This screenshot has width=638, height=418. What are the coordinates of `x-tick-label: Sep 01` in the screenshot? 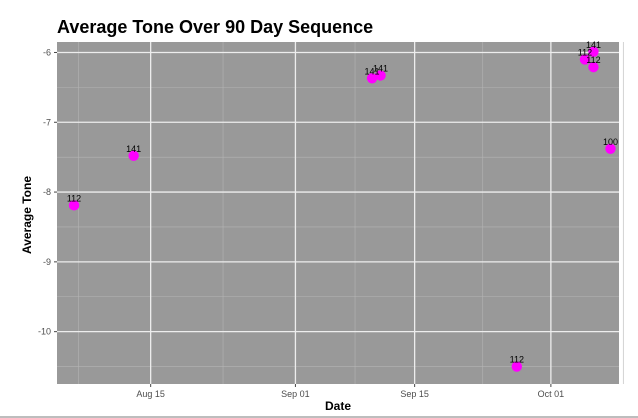 It's located at (295, 394).